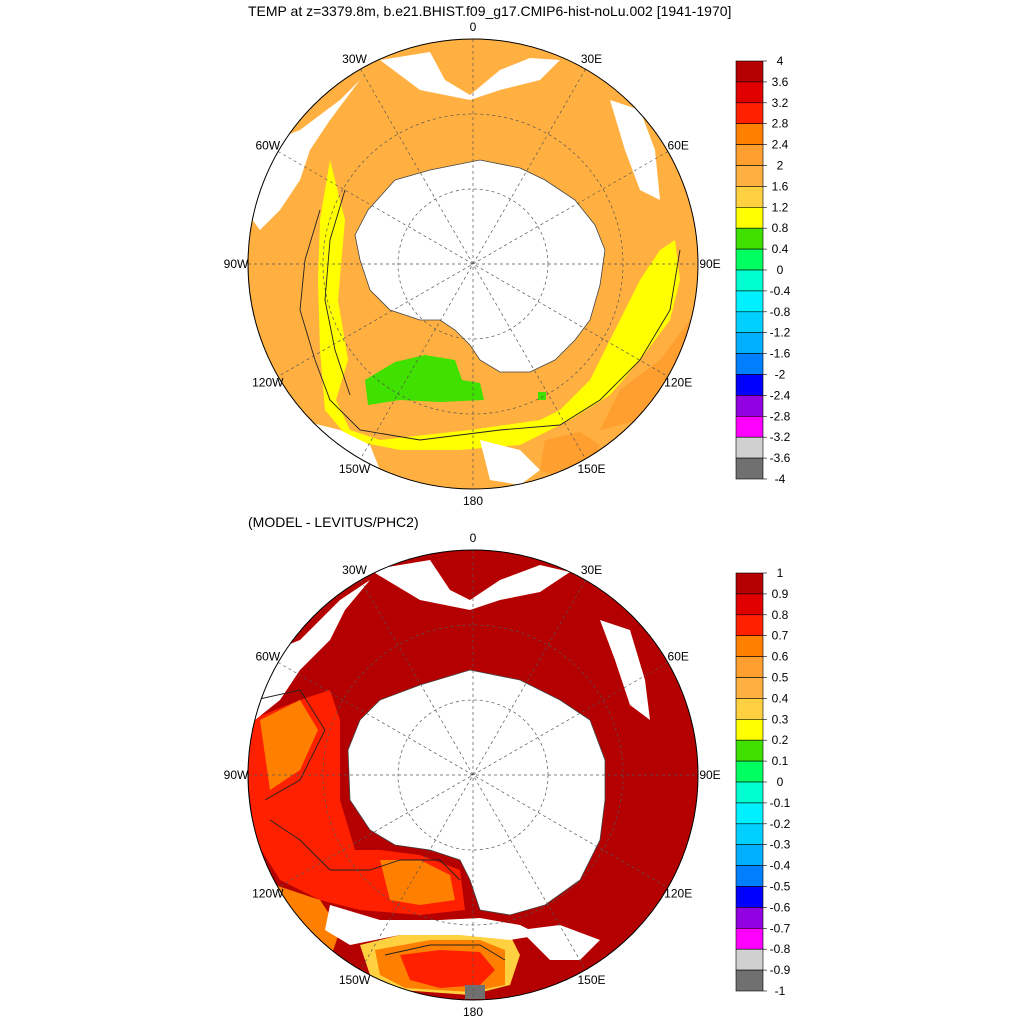 The width and height of the screenshot is (1024, 1024). I want to click on colorbar-label: -0.3, so click(780, 845).